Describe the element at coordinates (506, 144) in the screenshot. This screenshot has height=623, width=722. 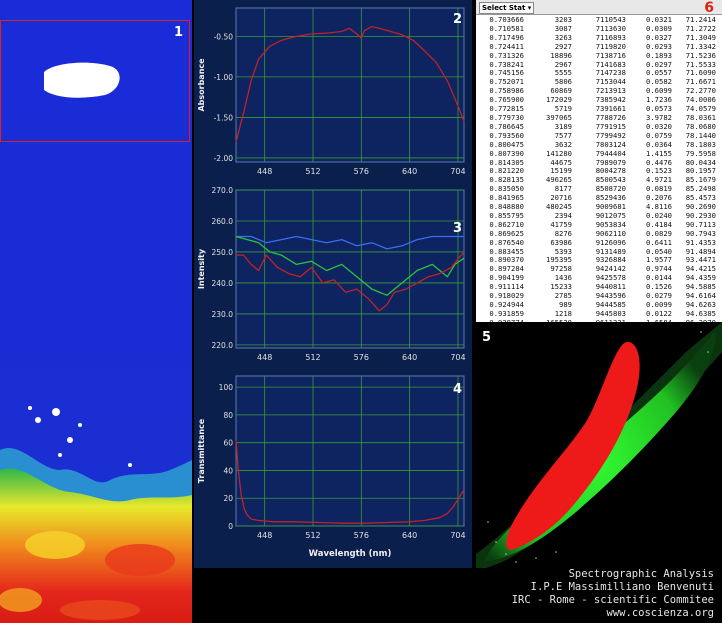
I see `stats-cell-bin-value: 0.800475` at that location.